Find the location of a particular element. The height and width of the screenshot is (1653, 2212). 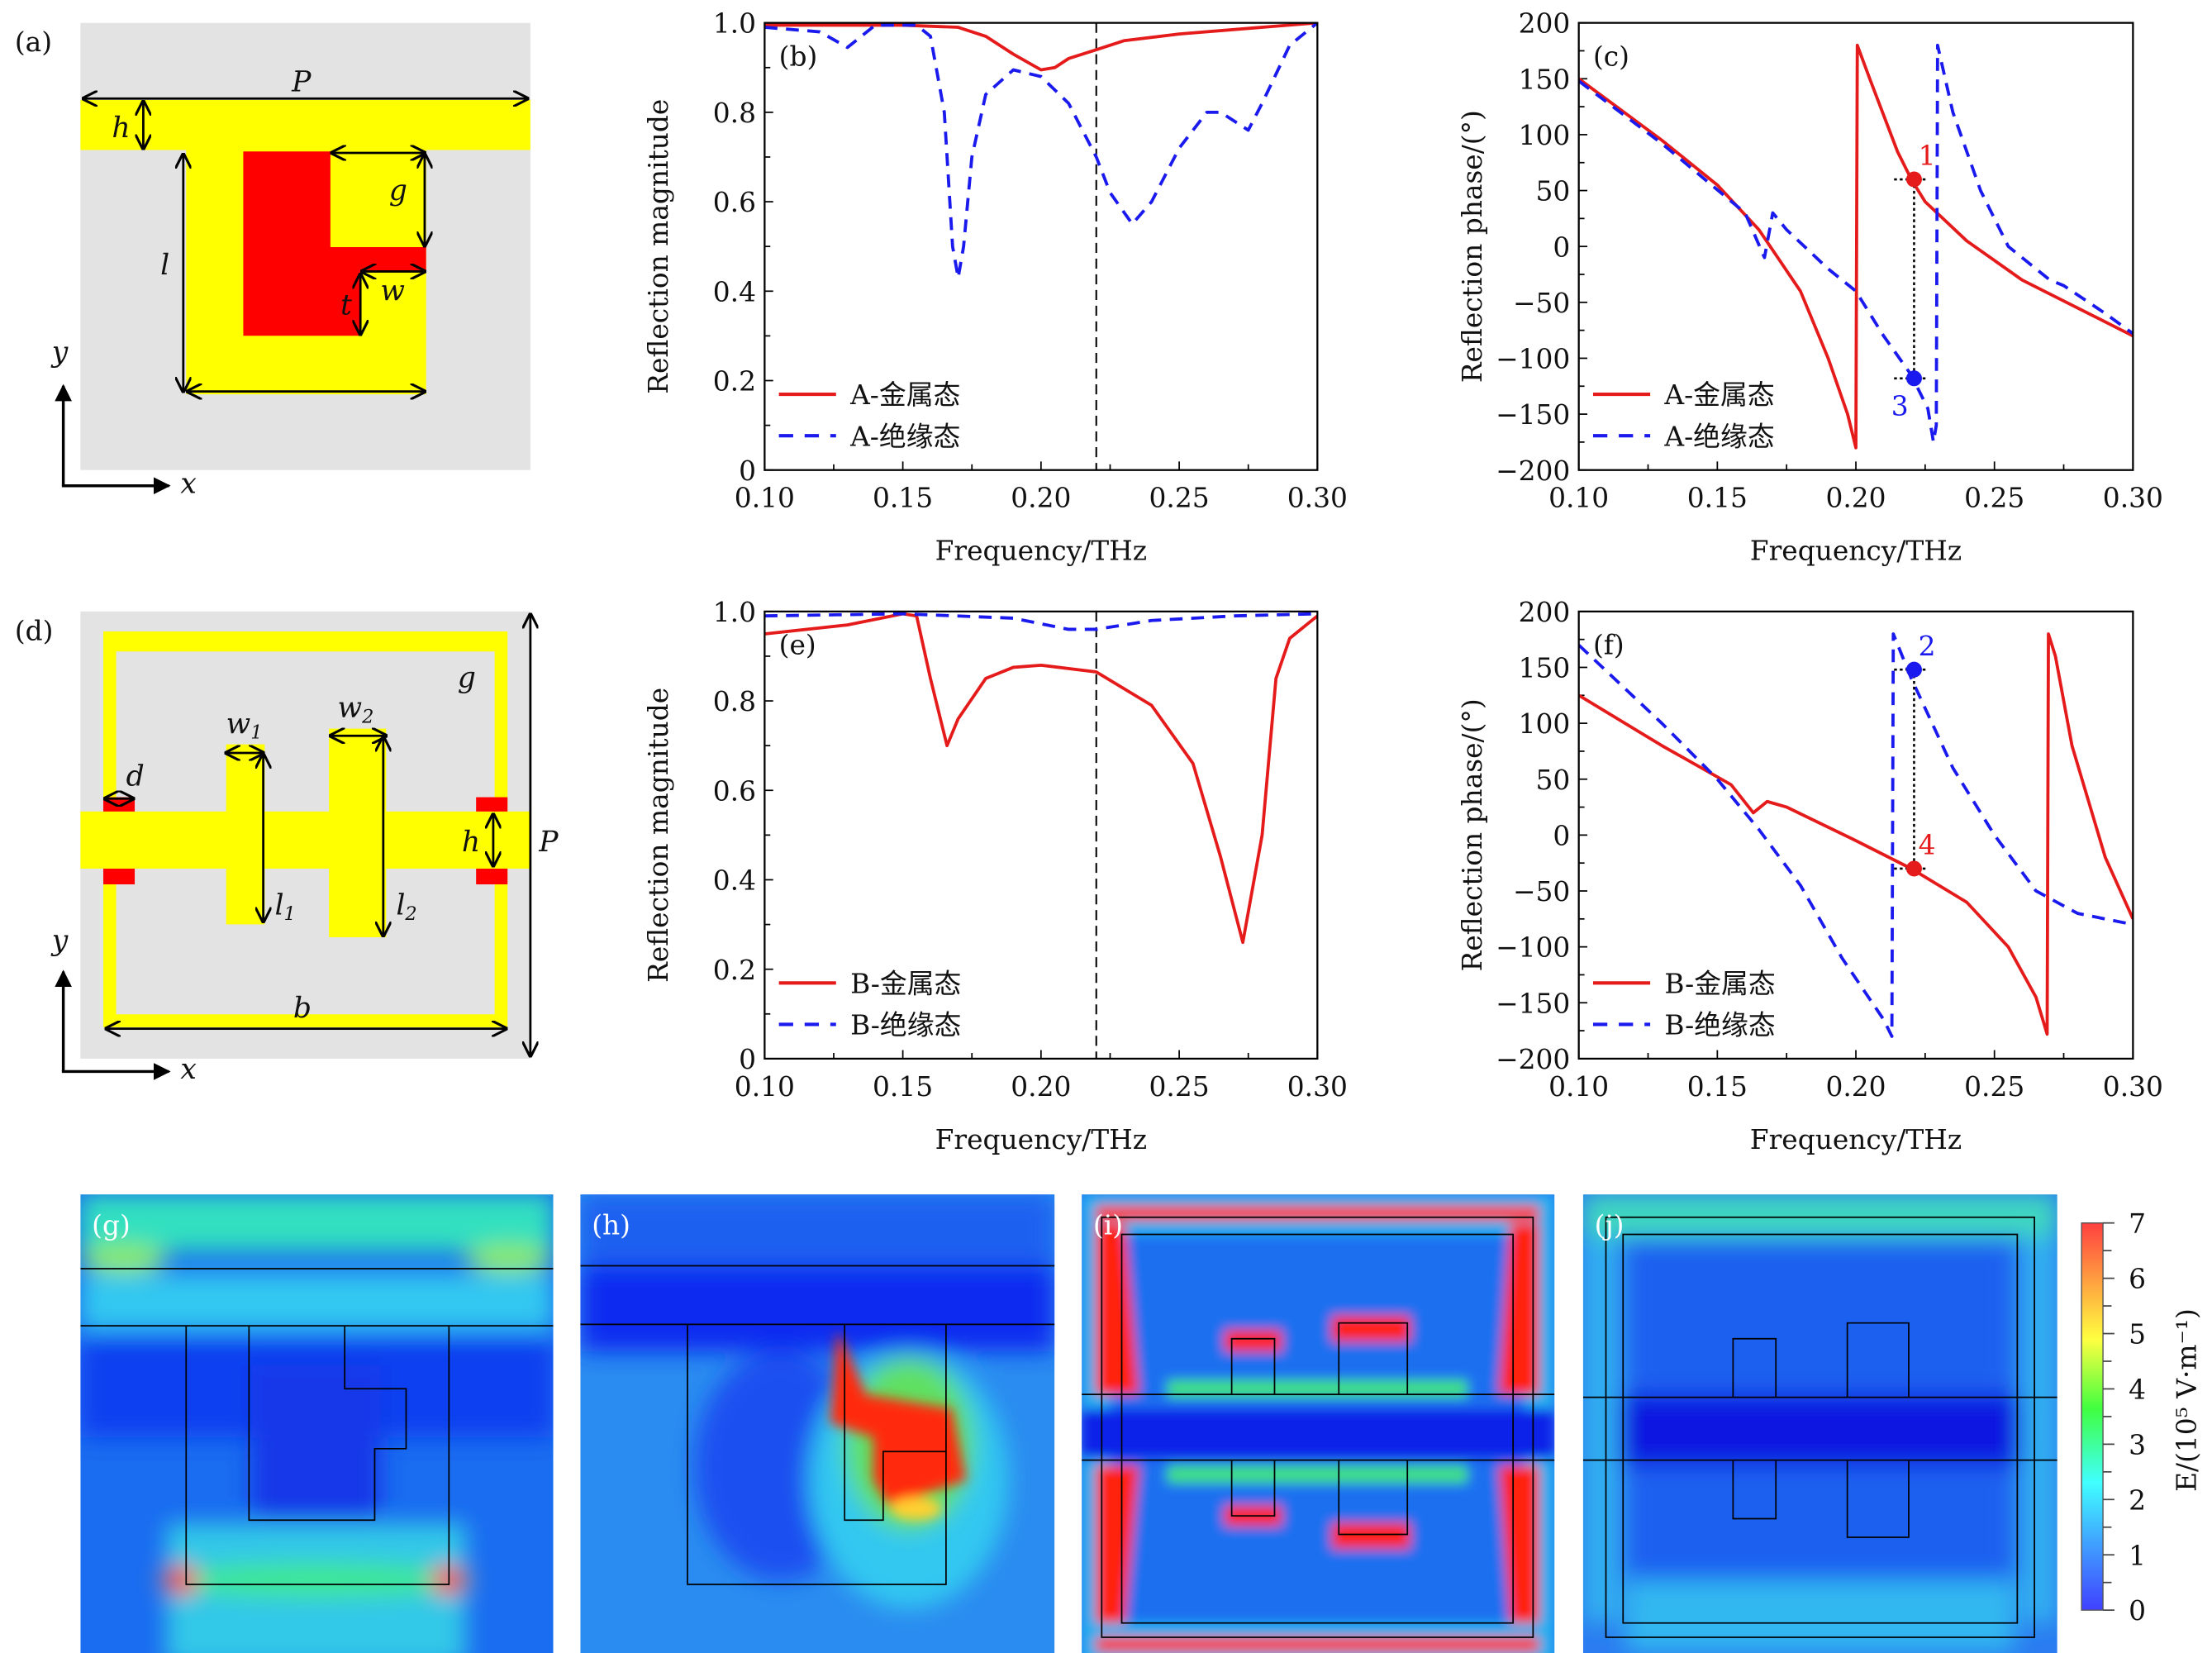

y-tick-label: 0.2 is located at coordinates (734, 382).